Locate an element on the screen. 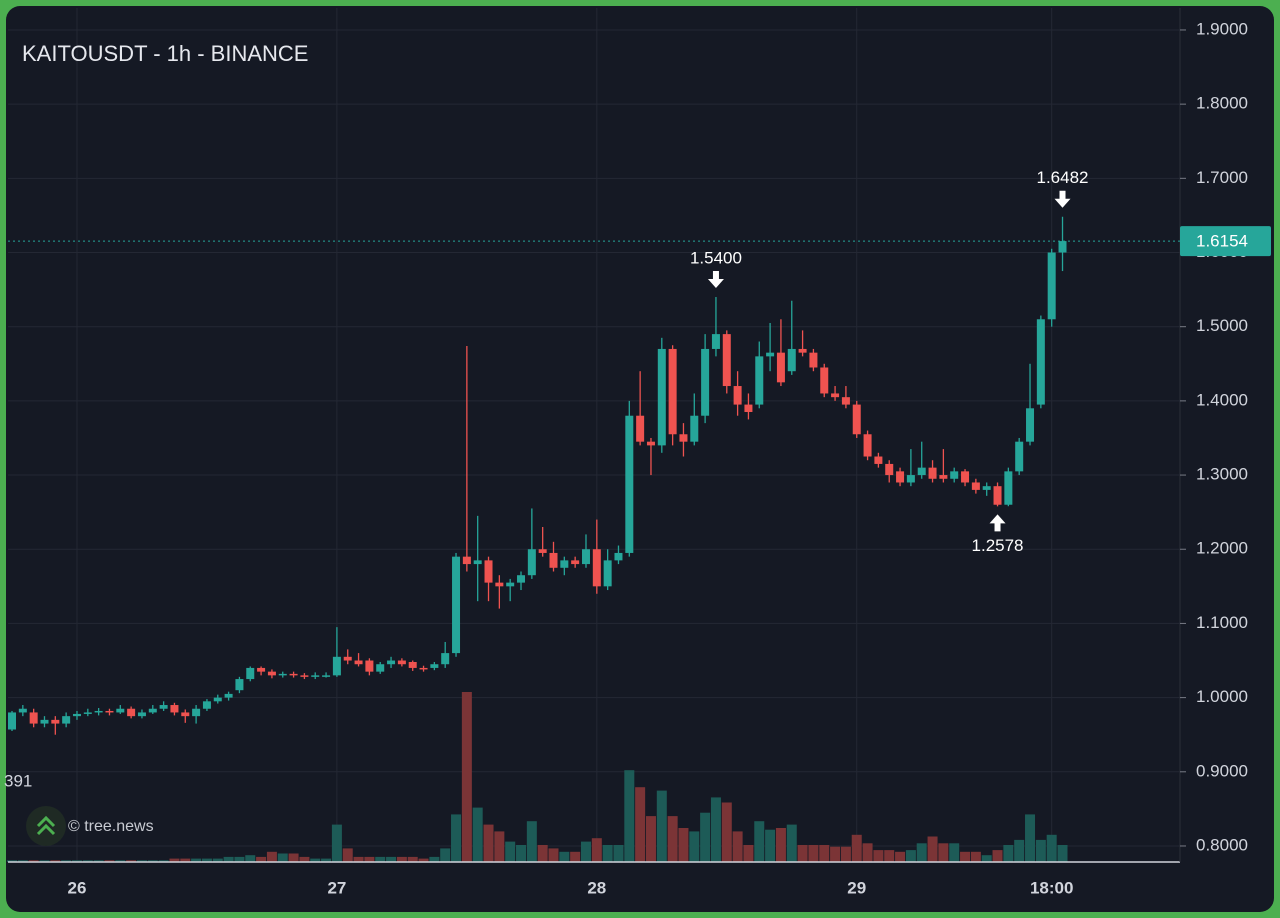  y-tick-label: 1.1000 is located at coordinates (1222, 622).